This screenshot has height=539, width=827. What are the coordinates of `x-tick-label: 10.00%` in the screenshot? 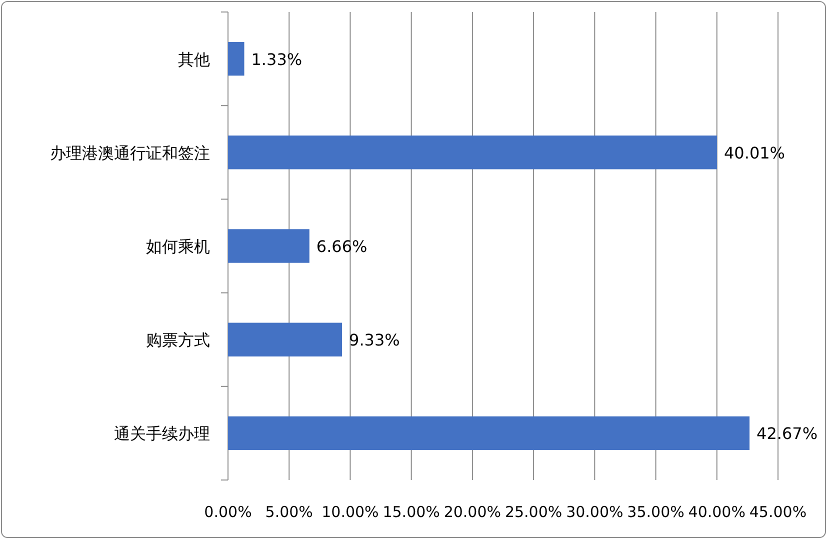 It's located at (350, 512).